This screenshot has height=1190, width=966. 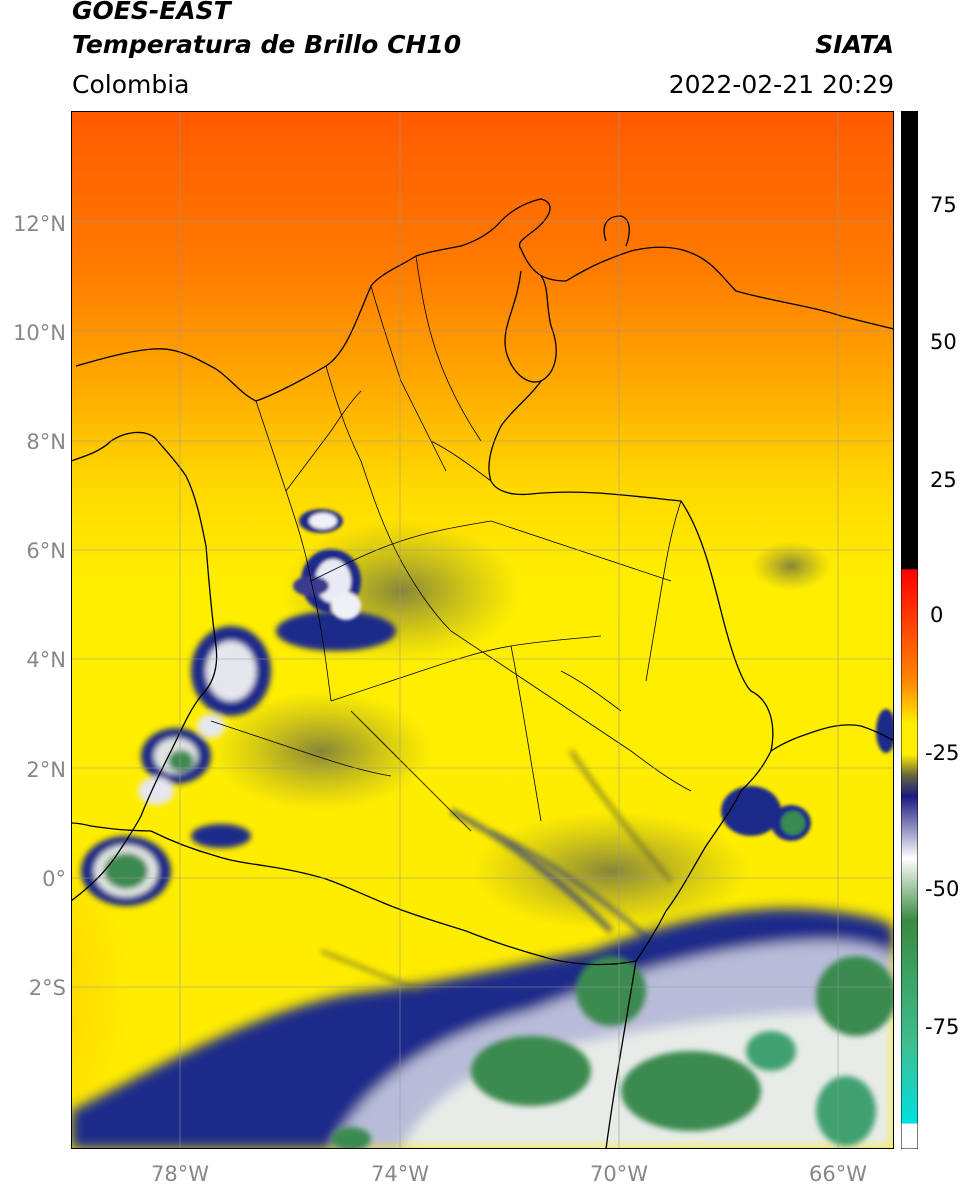 What do you see at coordinates (46, 551) in the screenshot?
I see `lat-label-6n: 6°N` at bounding box center [46, 551].